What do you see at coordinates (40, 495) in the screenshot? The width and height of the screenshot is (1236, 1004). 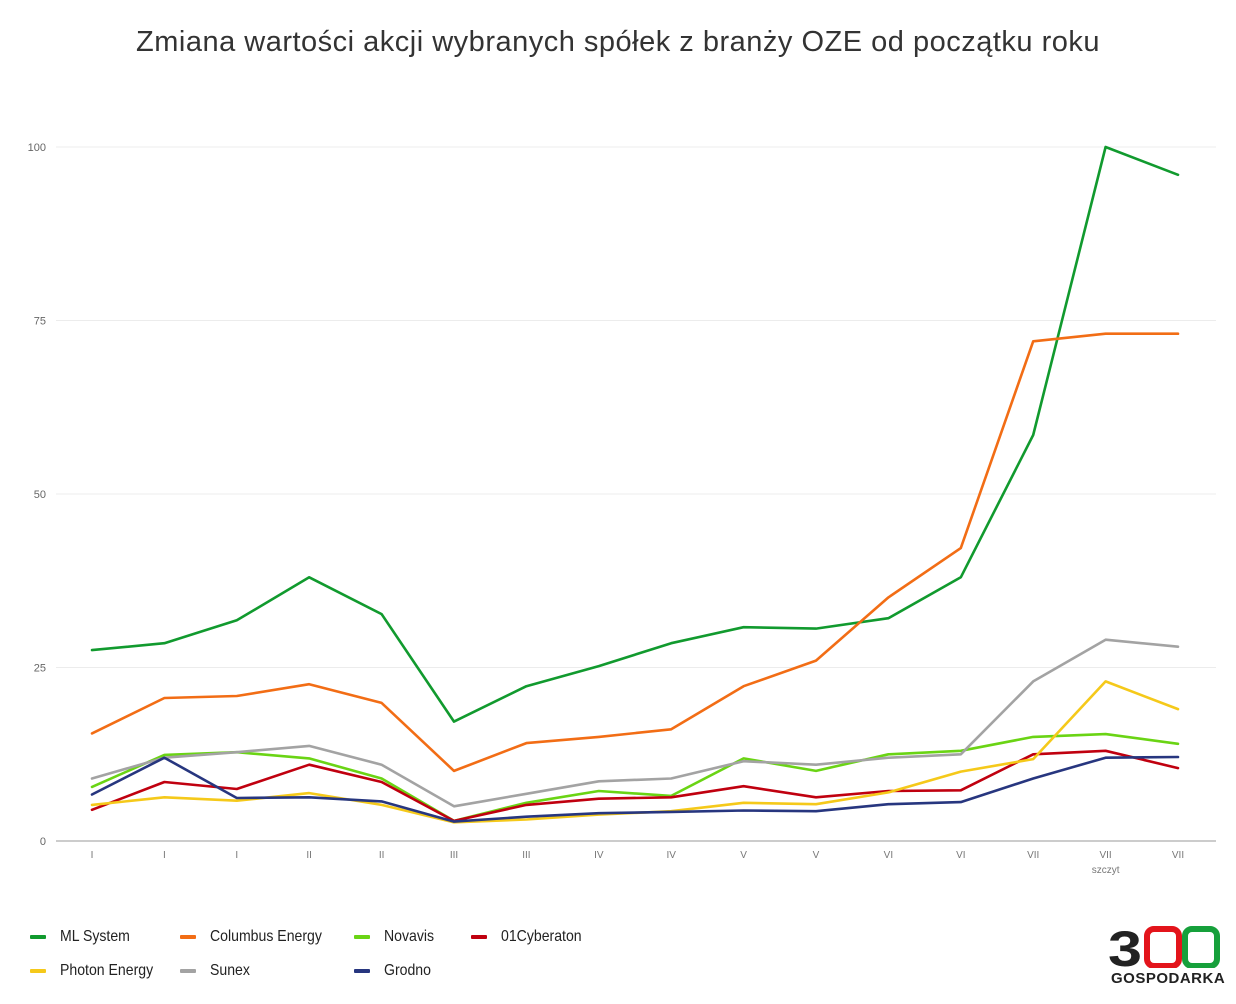 I see `y-tick-label: 50` at bounding box center [40, 495].